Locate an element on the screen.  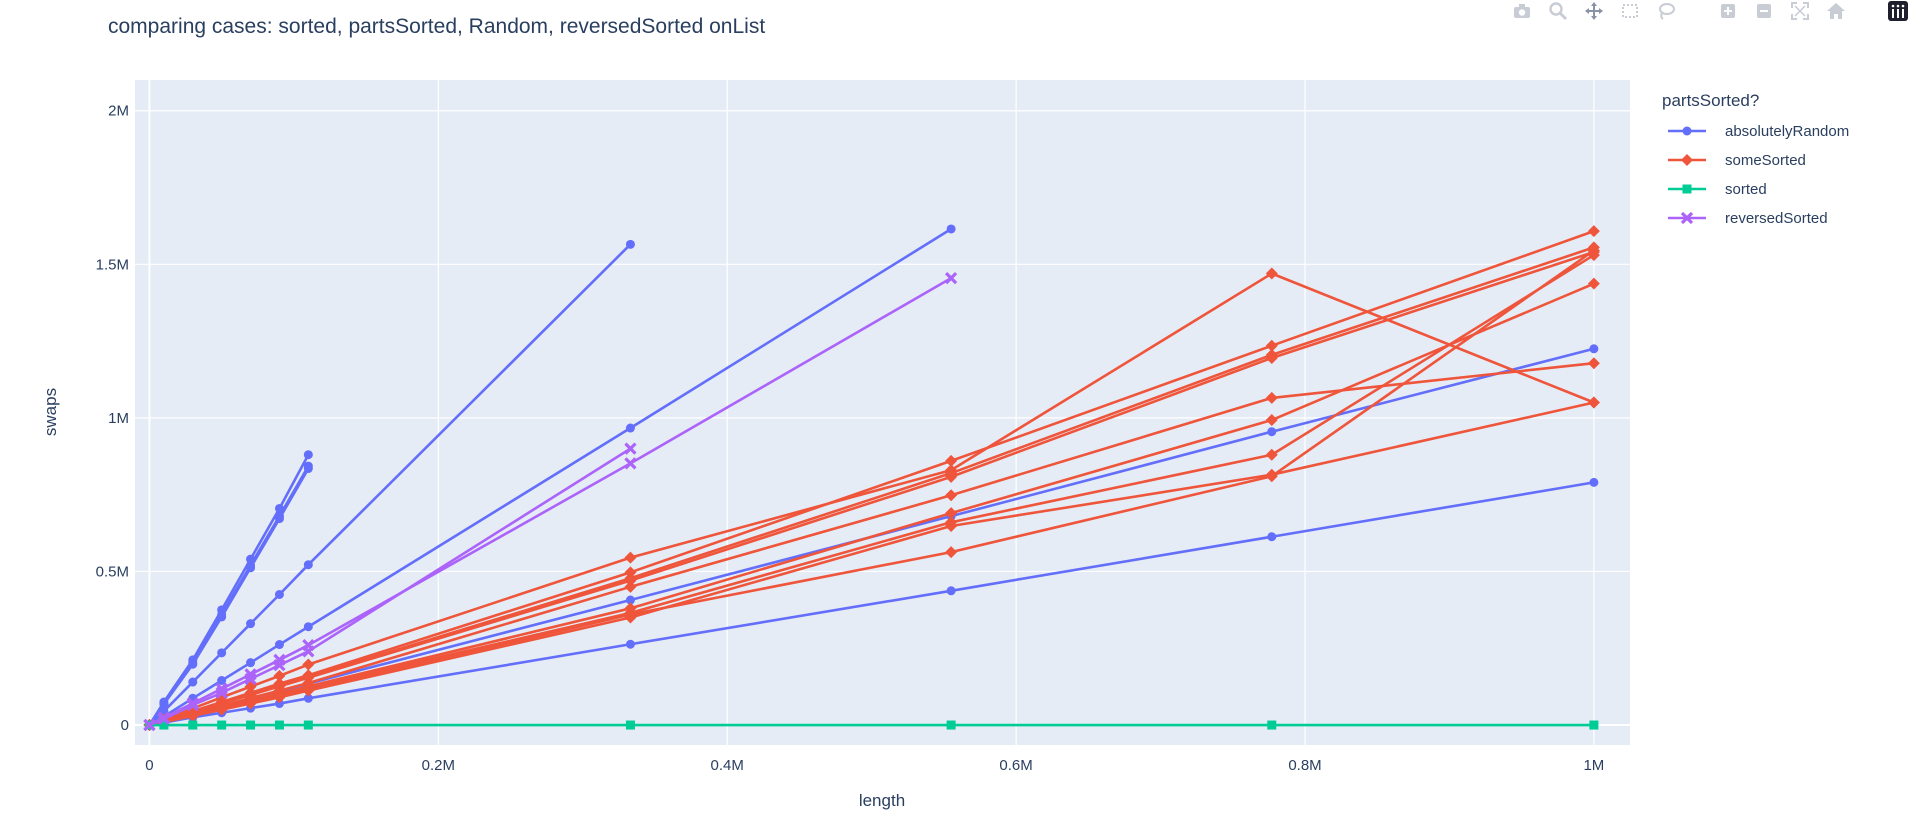
y-tick-labels: 0 0.5M 1M 1.5M 2M is located at coordinates (112, 418).